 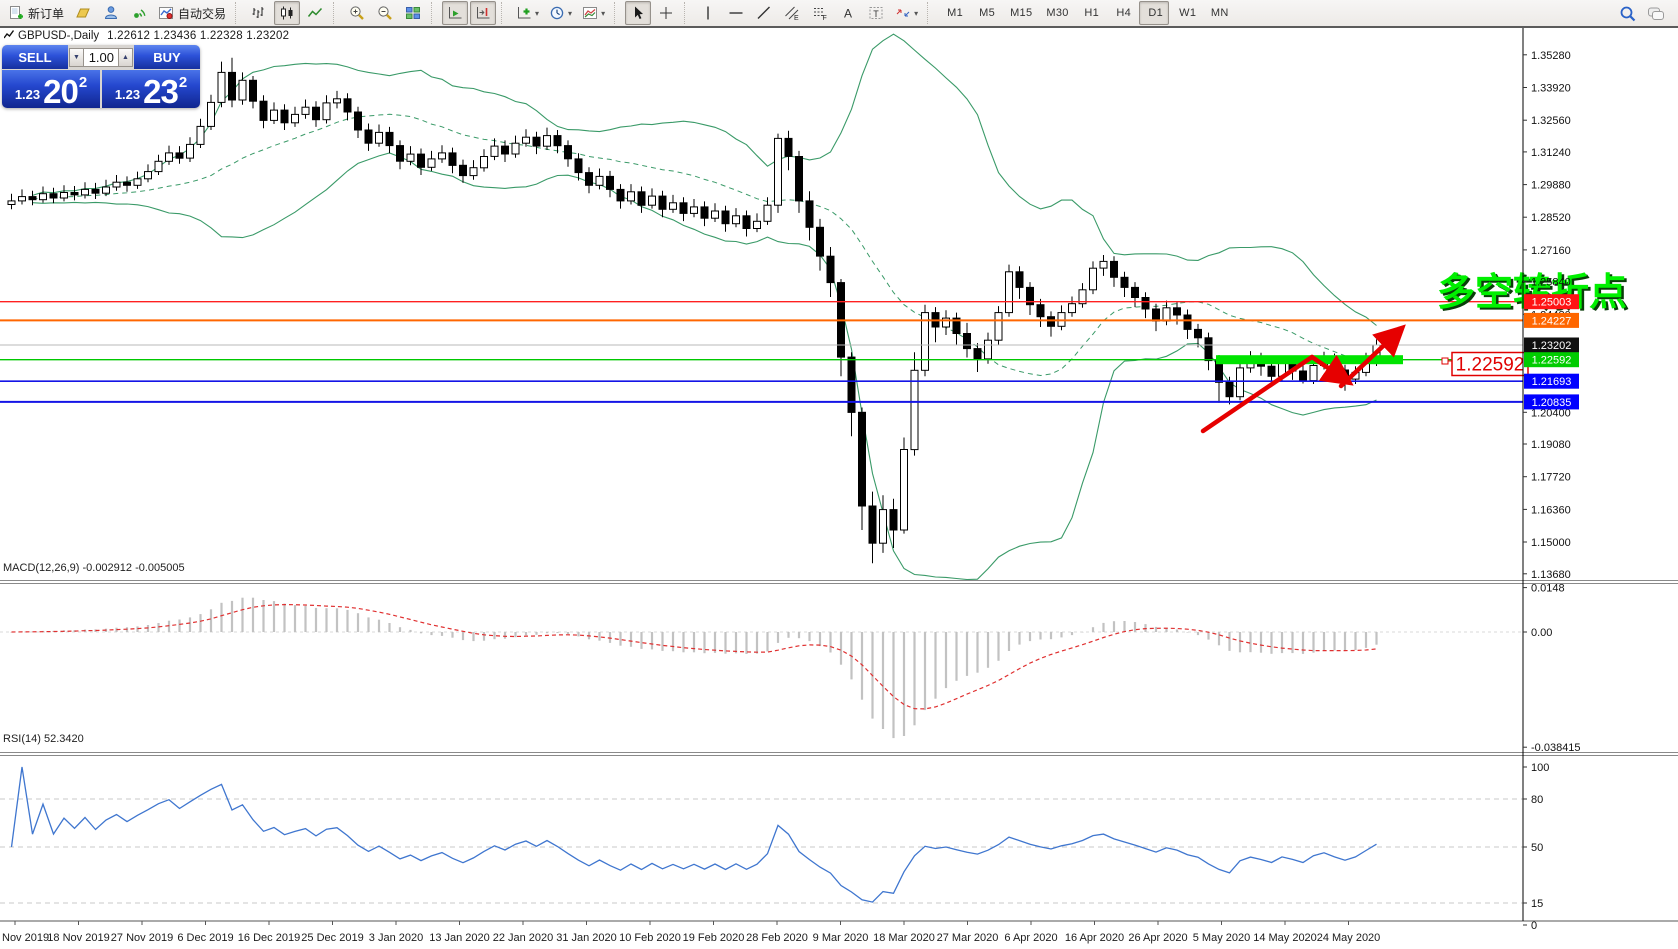 I want to click on line-chart-button, so click(x=315, y=13).